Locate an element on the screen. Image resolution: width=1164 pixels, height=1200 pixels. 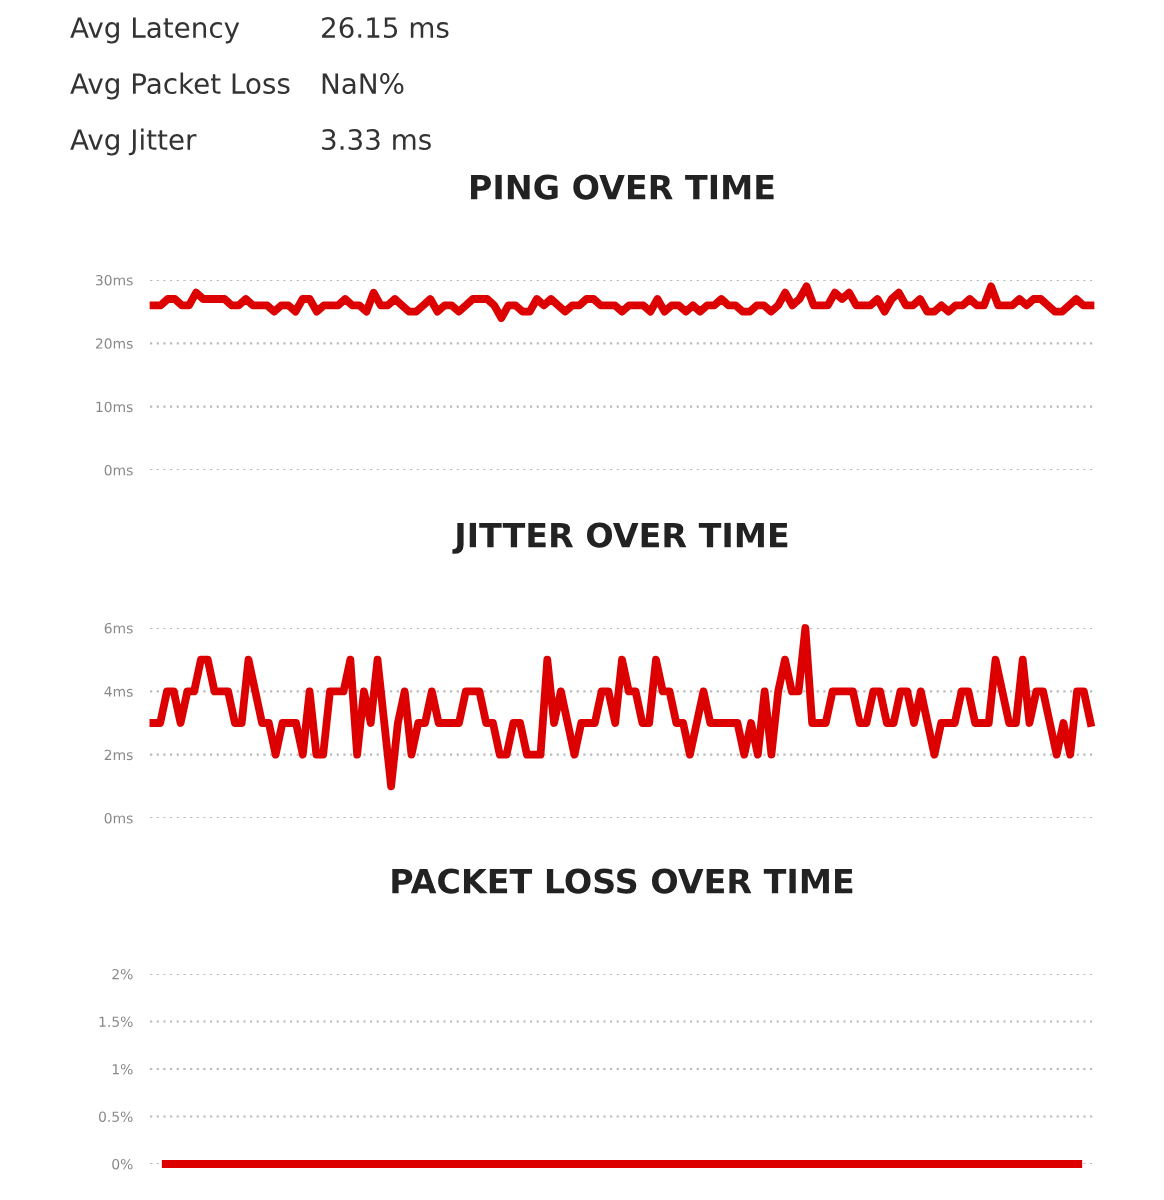
text: 26.15 ms is located at coordinates (385, 28).